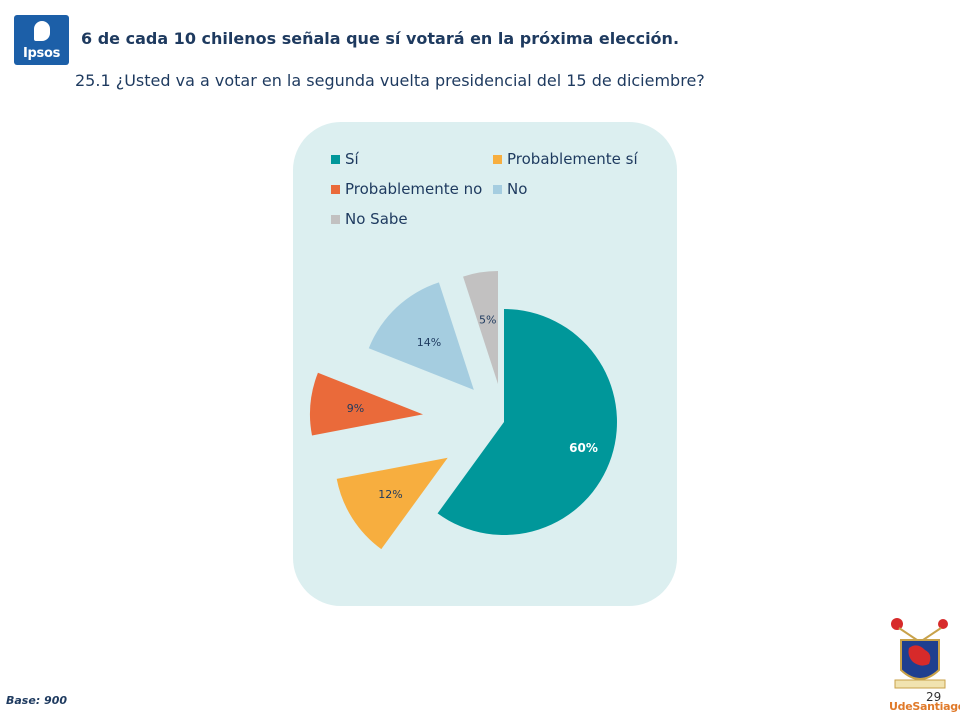 The width and height of the screenshot is (960, 720). What do you see at coordinates (376, 219) in the screenshot?
I see `legend-label: No Sabe` at bounding box center [376, 219].